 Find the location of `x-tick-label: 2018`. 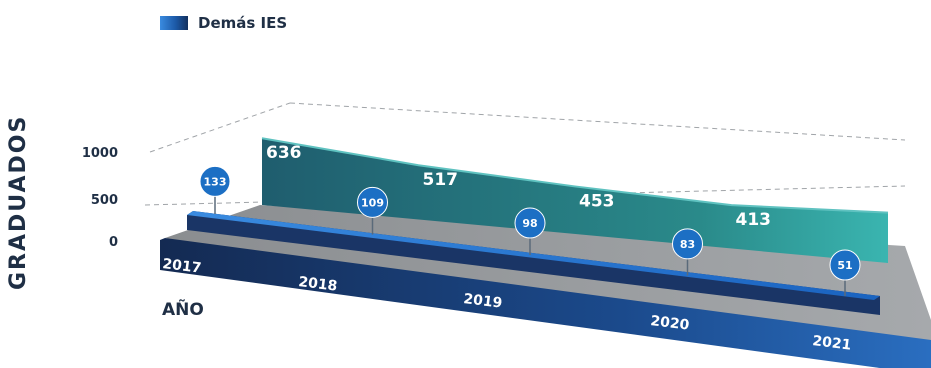

x-tick-label: 2018 is located at coordinates (318, 284).